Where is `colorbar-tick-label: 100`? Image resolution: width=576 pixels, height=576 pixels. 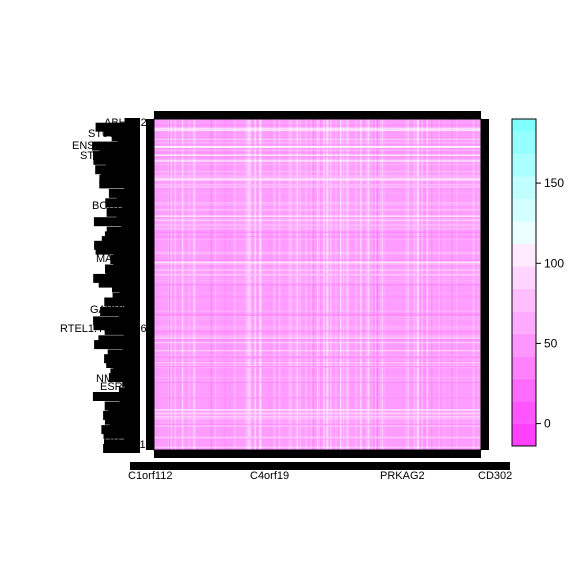
colorbar-tick-label: 100 is located at coordinates (554, 263).